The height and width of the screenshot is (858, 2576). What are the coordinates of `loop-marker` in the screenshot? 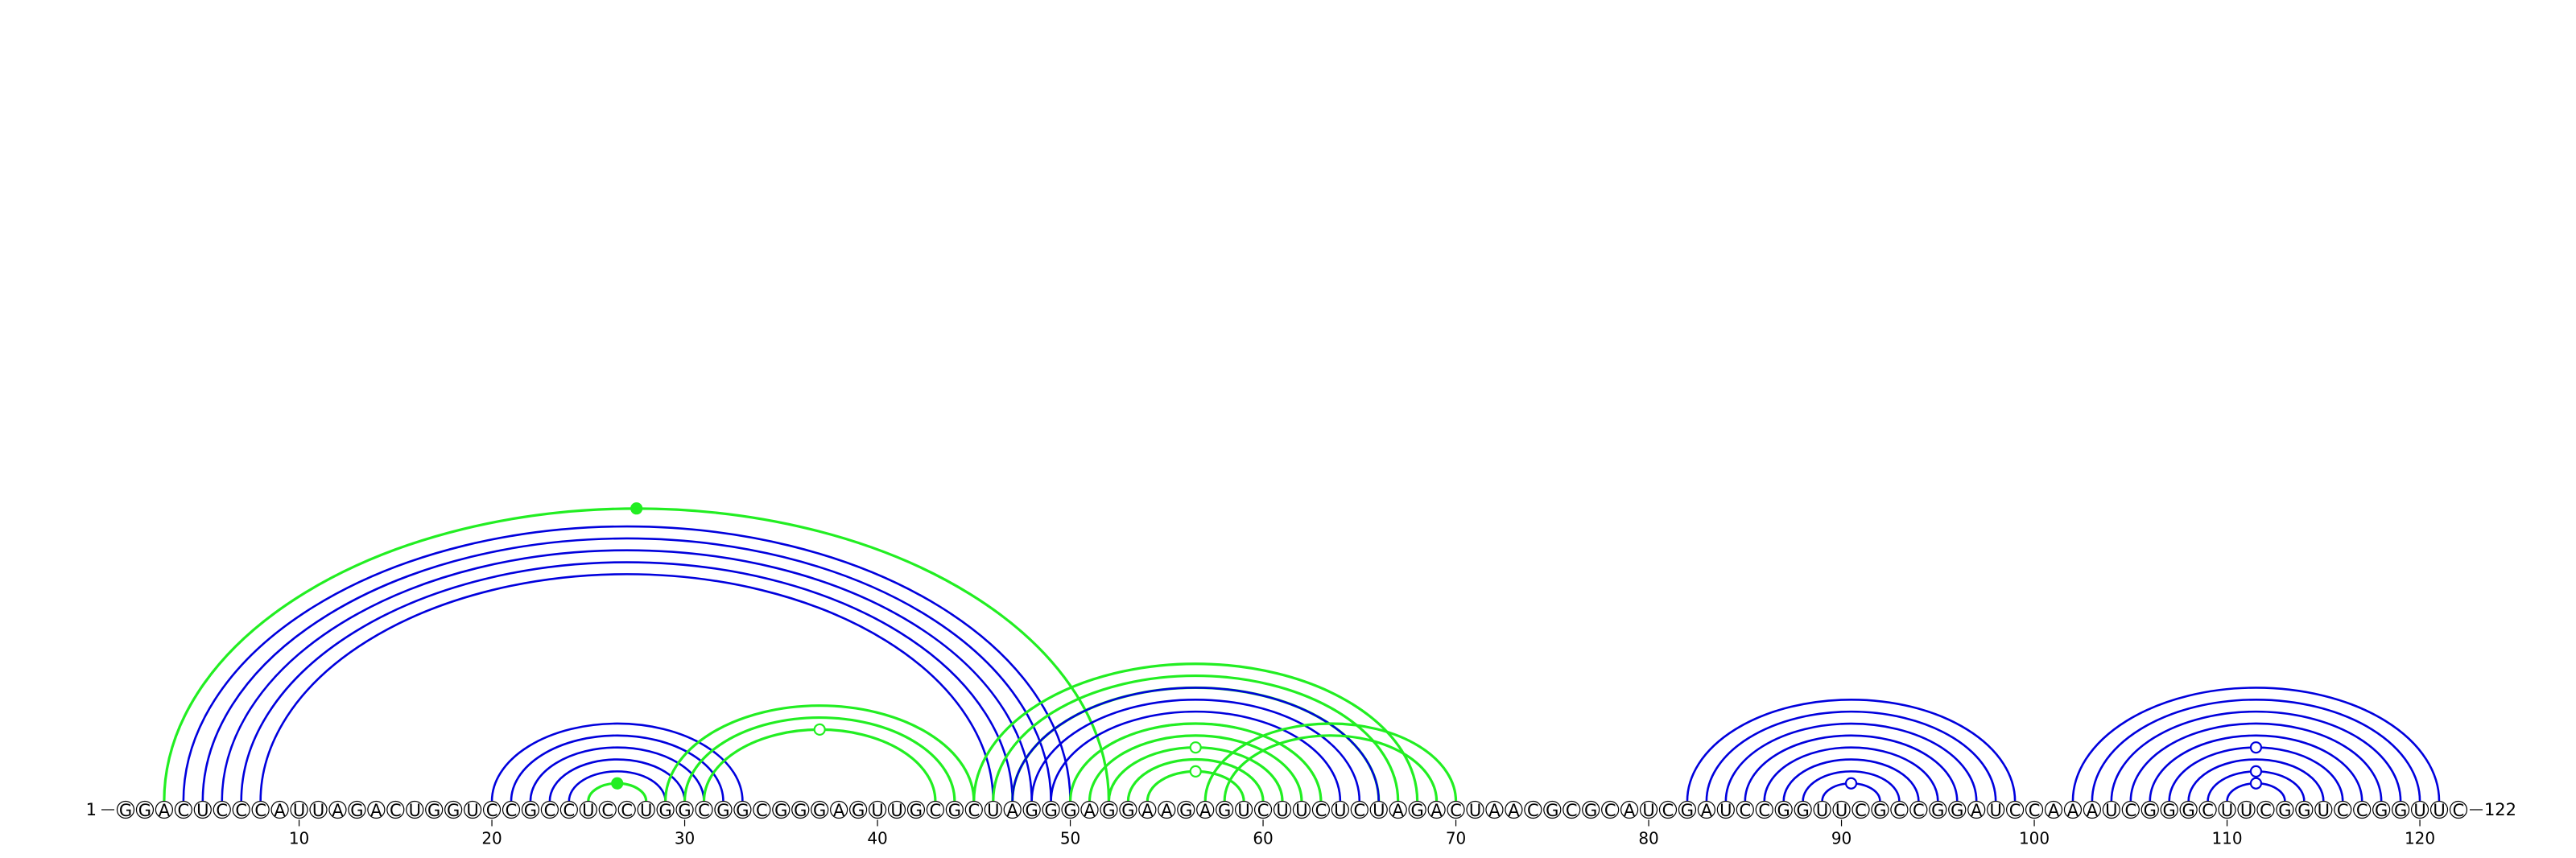 It's located at (2256, 771).